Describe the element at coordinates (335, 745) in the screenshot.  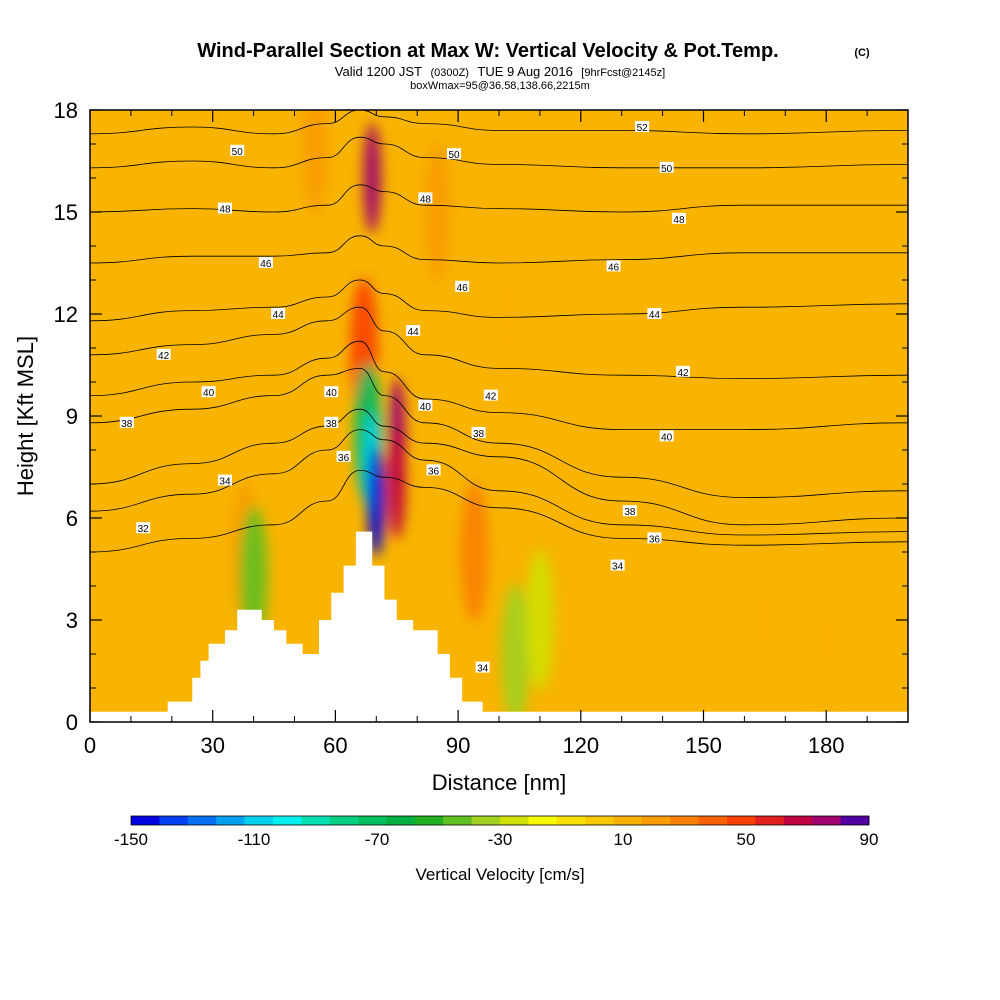
I see `x-tick-label: 60` at that location.